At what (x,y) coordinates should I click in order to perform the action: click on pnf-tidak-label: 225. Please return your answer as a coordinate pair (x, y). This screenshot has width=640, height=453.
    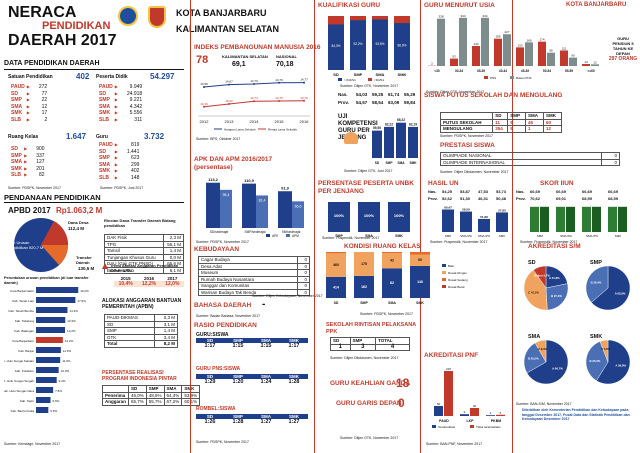
    Looking at the image, I should click on (448, 369).